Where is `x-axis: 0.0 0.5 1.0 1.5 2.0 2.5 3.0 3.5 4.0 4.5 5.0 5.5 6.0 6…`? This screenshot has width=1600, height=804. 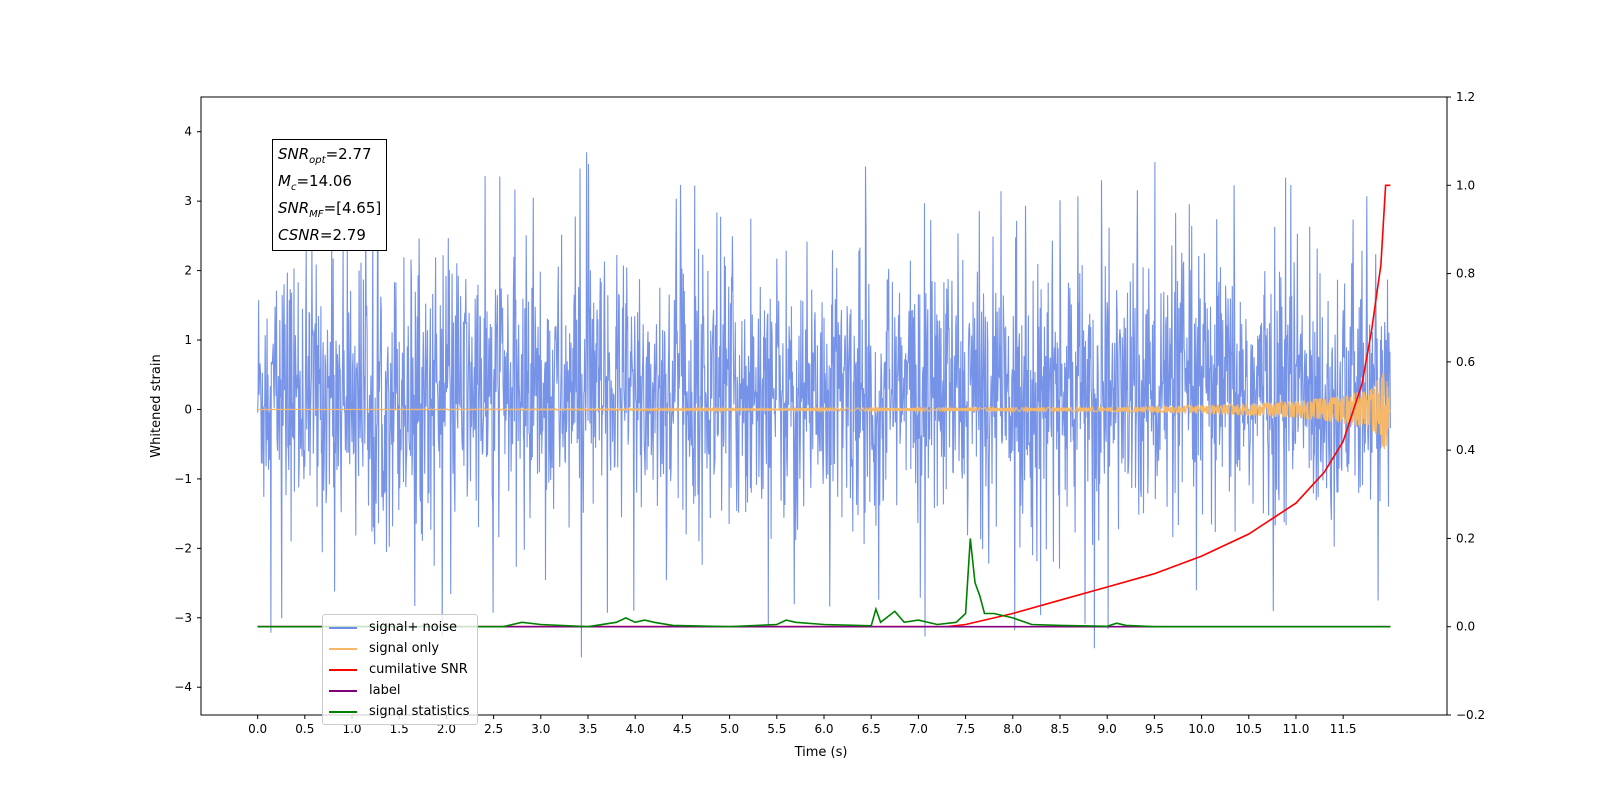 x-axis: 0.0 0.5 1.0 1.5 2.0 2.5 3.0 3.5 4.0 4.5 5.0 5.5 6.0 6… is located at coordinates (802, 725).